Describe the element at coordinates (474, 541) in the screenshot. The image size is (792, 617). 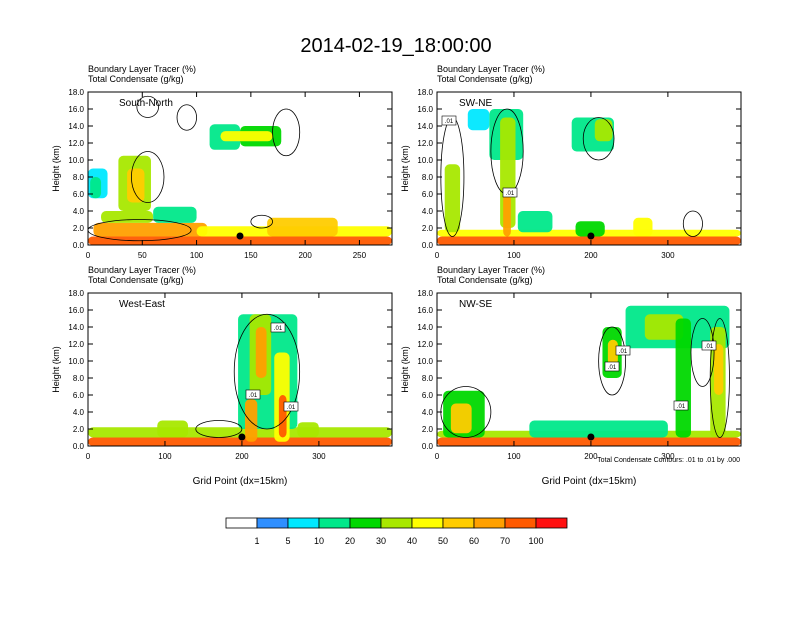
I see `colorbar-label: 60` at that location.